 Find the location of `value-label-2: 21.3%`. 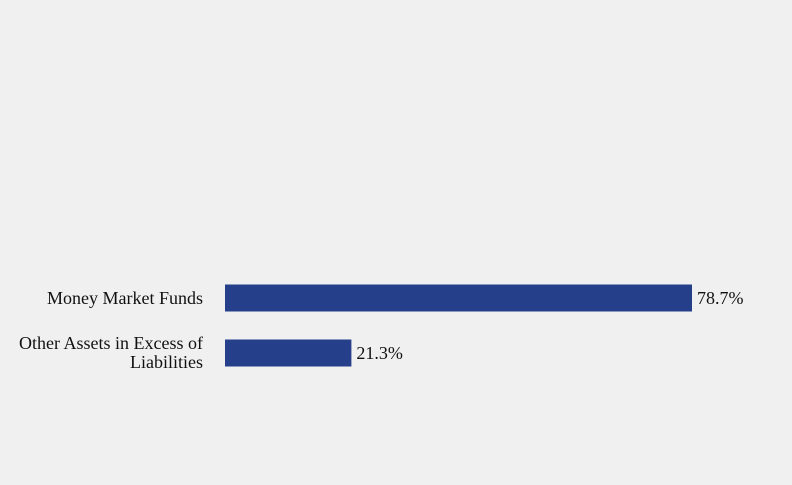

value-label-2: 21.3% is located at coordinates (379, 353).